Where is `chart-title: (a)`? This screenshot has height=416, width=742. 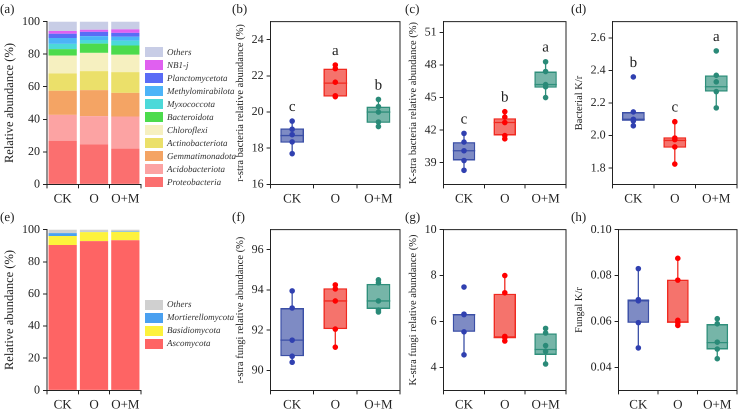 chart-title: (a) is located at coordinates (7, 8).